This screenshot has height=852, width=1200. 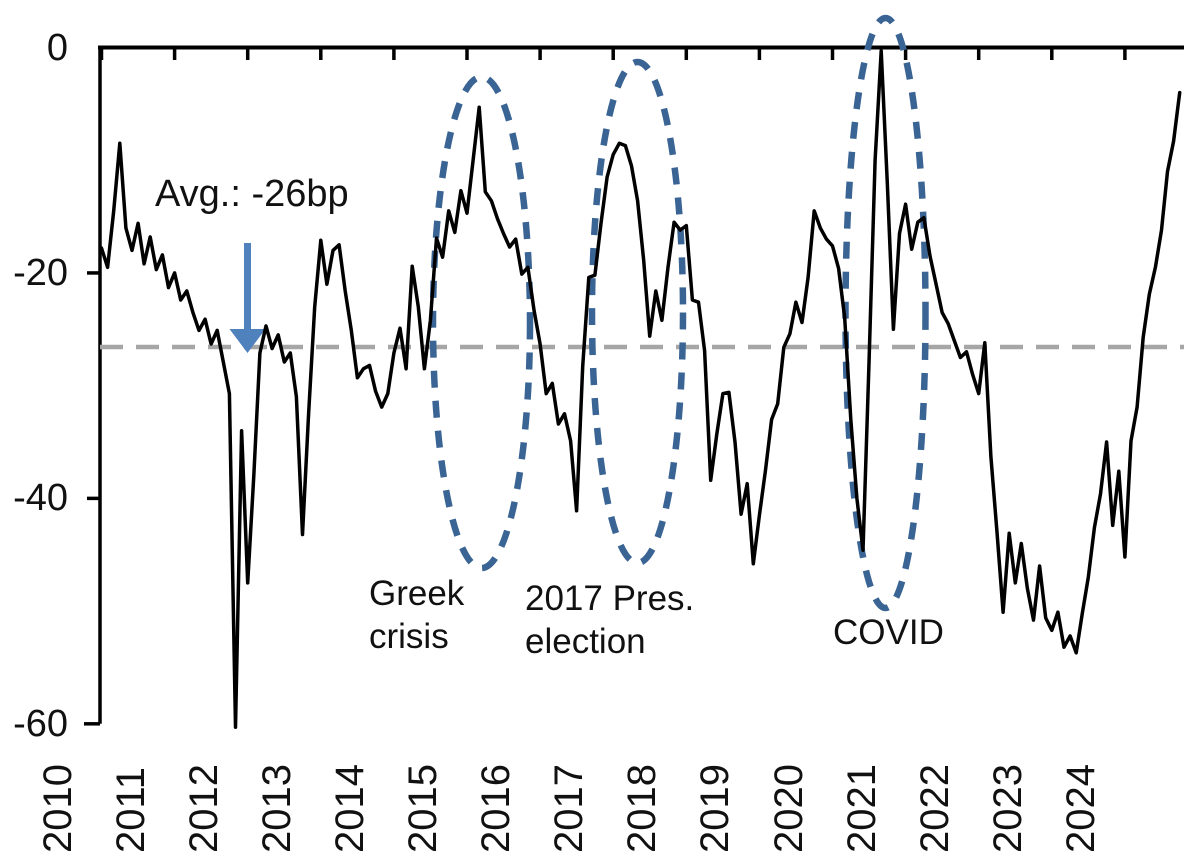 What do you see at coordinates (788, 808) in the screenshot?
I see `x-axis-label: 2020` at bounding box center [788, 808].